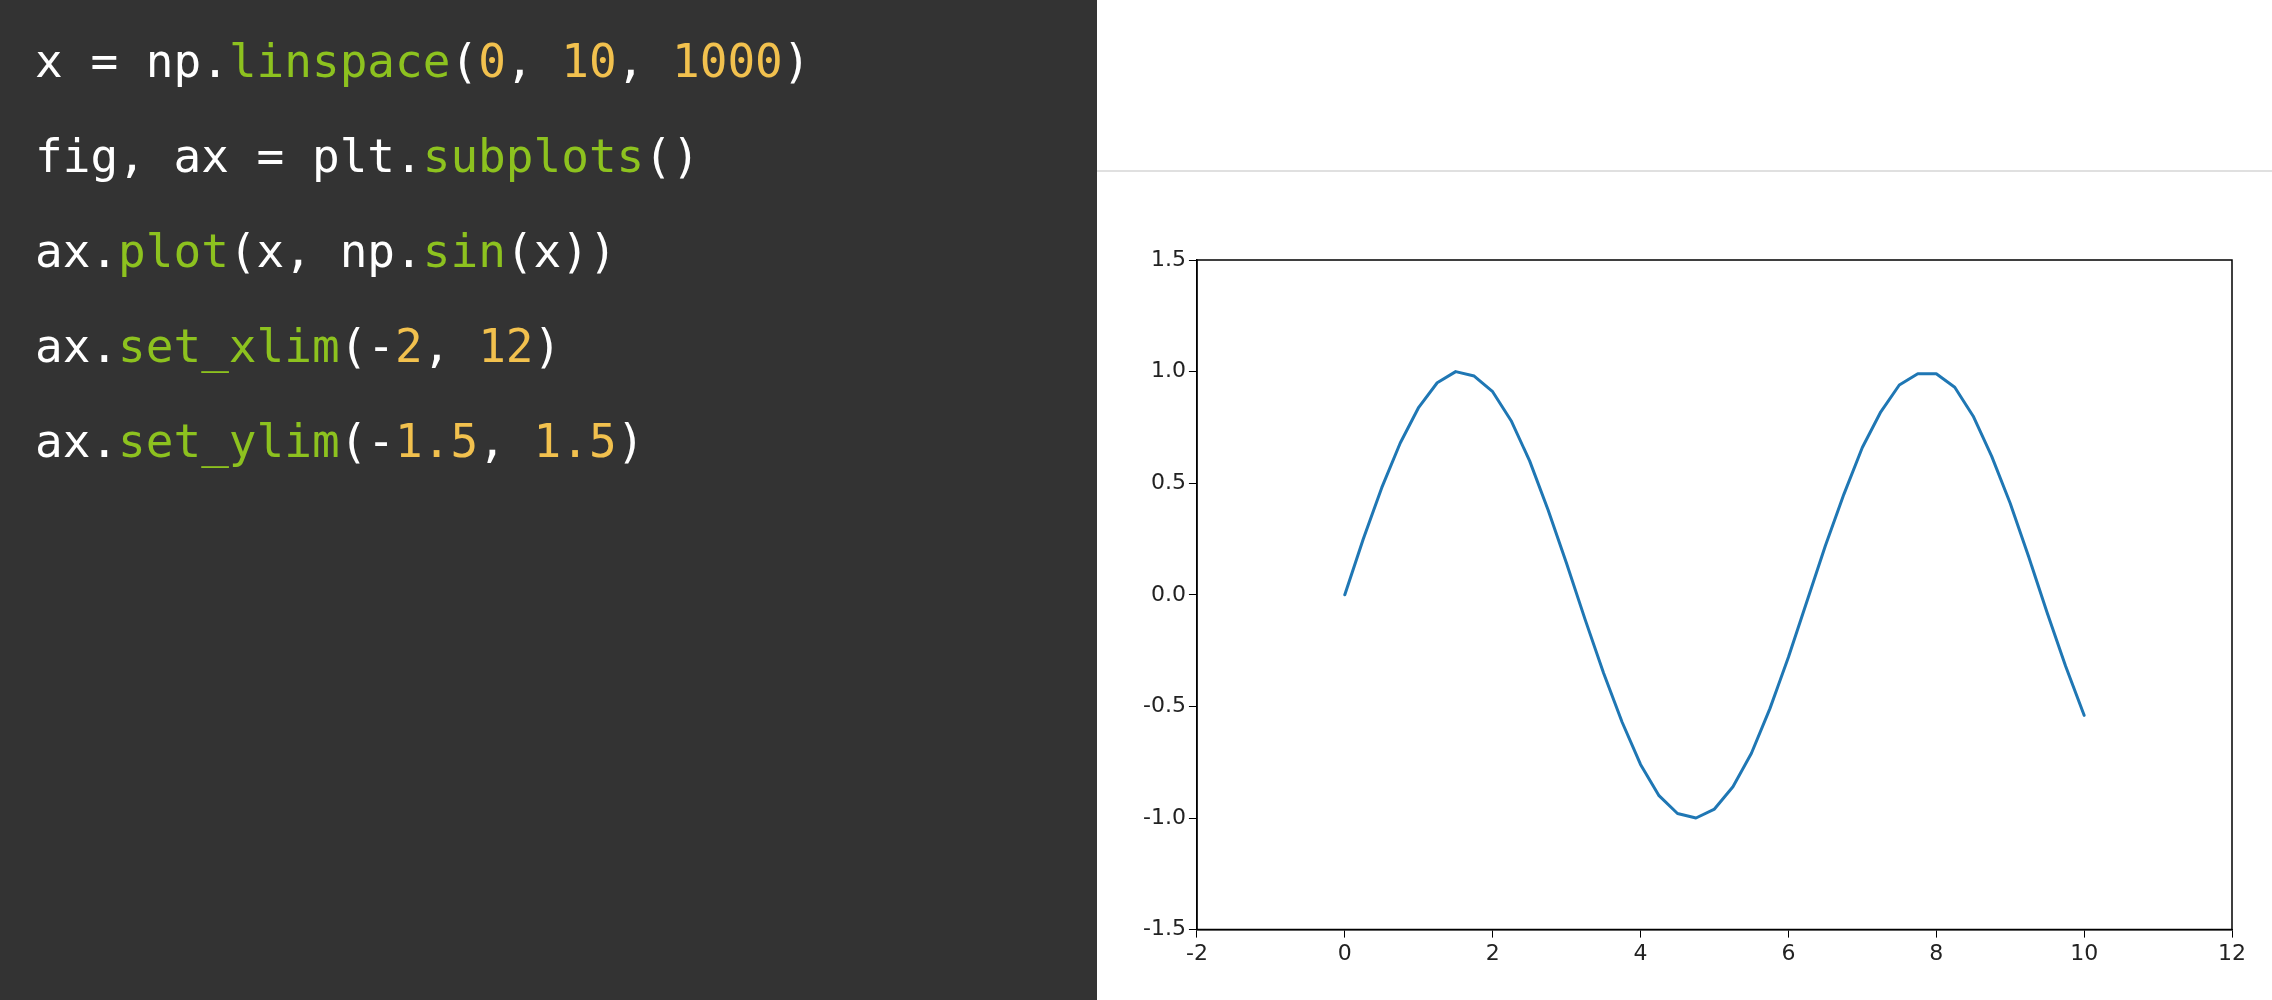  I want to click on x-tick-label: 8, so click(1936, 952).